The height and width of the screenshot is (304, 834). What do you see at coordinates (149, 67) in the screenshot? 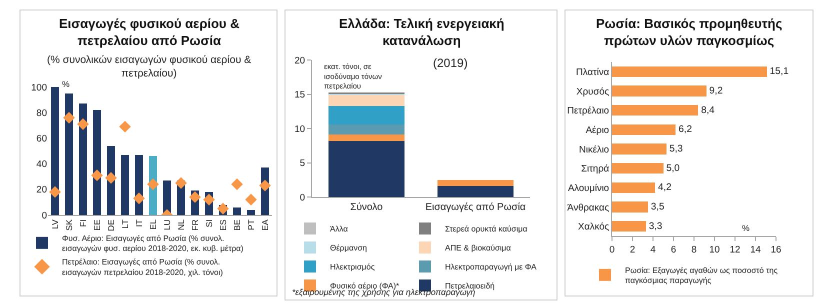
I see `chart-subtitle: (% συνολικών εισαγωγών φυσικού αερίου & πετρελαίου)` at bounding box center [149, 67].